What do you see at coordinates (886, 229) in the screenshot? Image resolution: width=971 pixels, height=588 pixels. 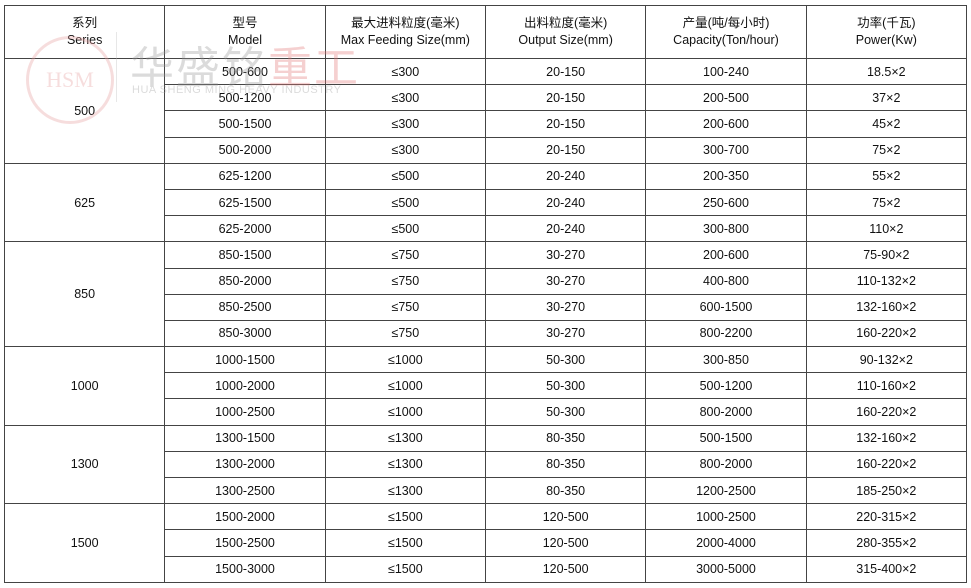 I see `power-cell: 110×2` at bounding box center [886, 229].